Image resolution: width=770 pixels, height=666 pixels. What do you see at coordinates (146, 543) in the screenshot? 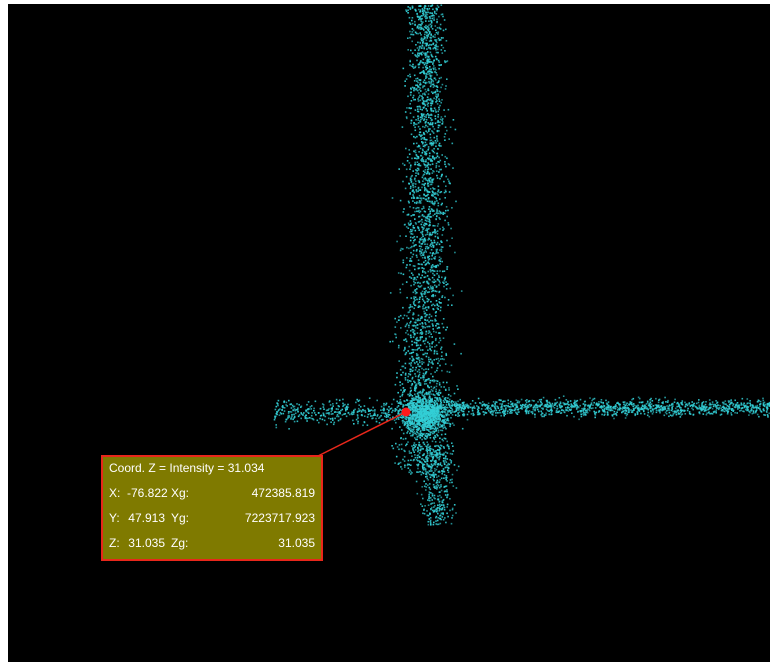
I see `axis-z-value: 31.035` at bounding box center [146, 543].